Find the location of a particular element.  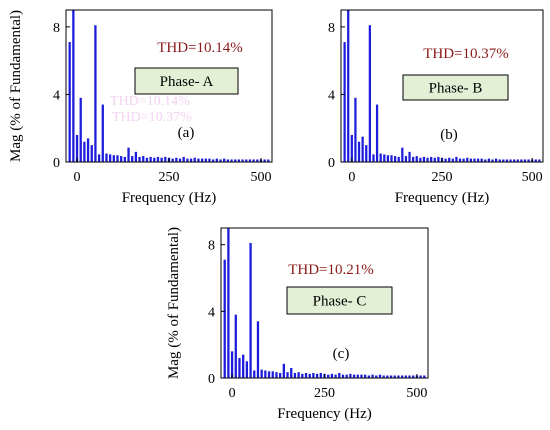

x-axis-label: Frequency (Hz) is located at coordinates (324, 414).